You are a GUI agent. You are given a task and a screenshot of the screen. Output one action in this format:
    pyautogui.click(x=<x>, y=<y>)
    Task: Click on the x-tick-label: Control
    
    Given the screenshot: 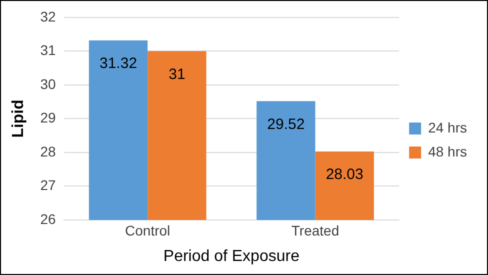 What is the action you would take?
    pyautogui.click(x=147, y=230)
    